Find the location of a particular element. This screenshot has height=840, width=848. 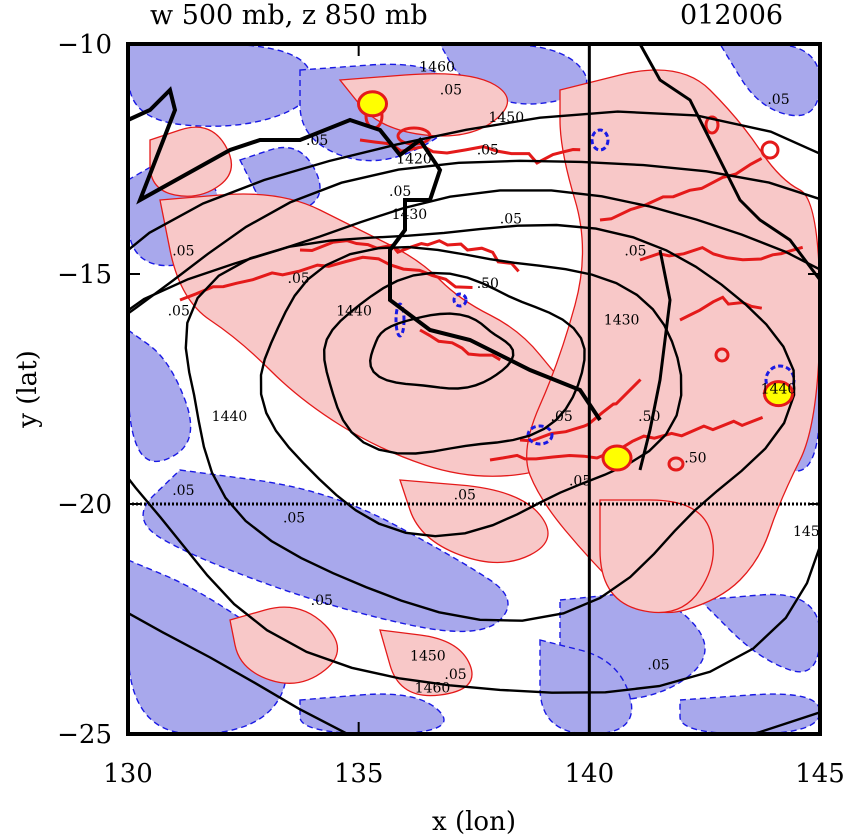

w-contour-label-14: .05 is located at coordinates (580, 482).